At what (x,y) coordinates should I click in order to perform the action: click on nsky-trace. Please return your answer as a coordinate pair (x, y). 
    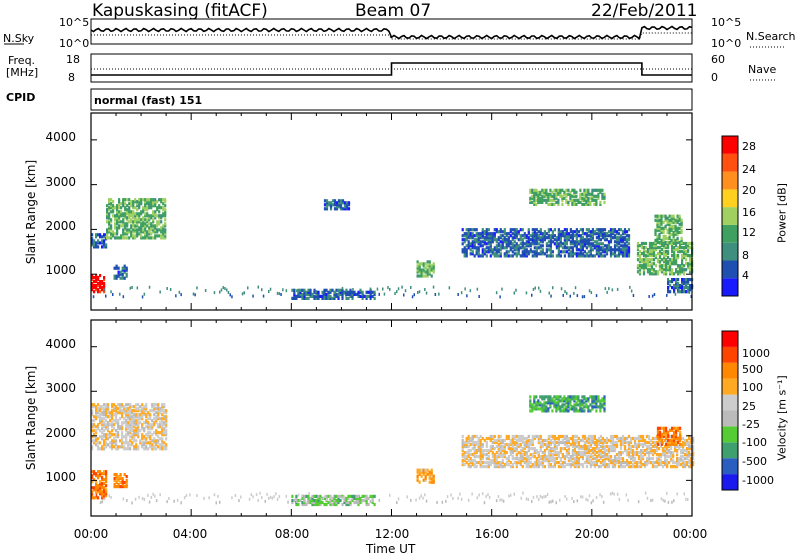
    Looking at the image, I should click on (391, 33).